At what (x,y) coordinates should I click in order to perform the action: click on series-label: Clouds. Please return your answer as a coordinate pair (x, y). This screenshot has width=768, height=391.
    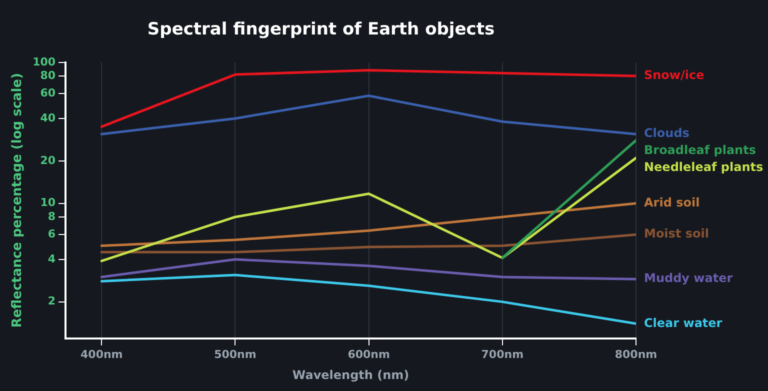
    Looking at the image, I should click on (667, 133).